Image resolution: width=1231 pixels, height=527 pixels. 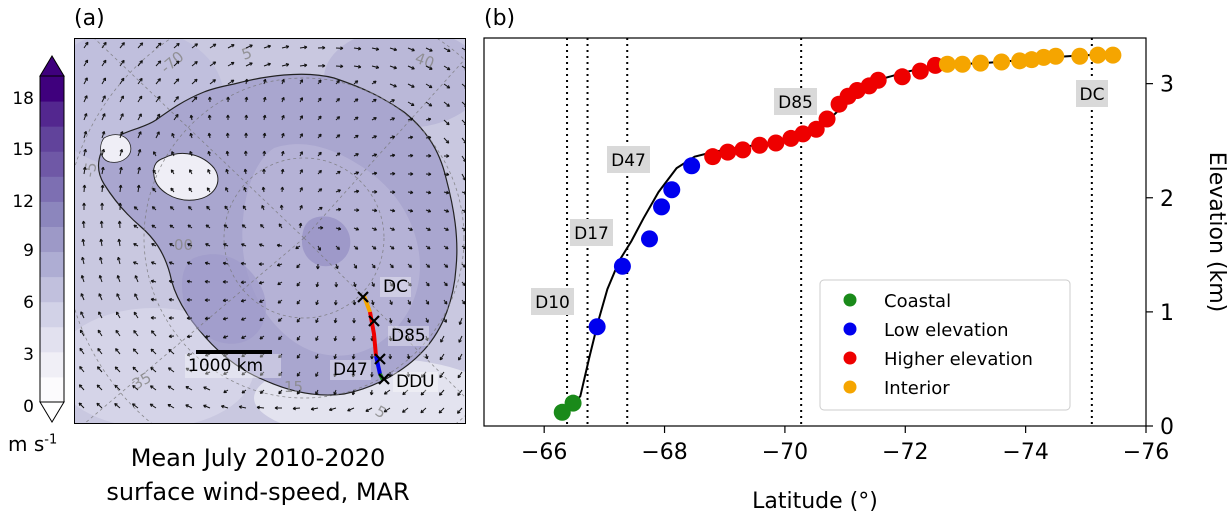 What do you see at coordinates (917, 301) in the screenshot?
I see `legend-label: Coastal` at bounding box center [917, 301].